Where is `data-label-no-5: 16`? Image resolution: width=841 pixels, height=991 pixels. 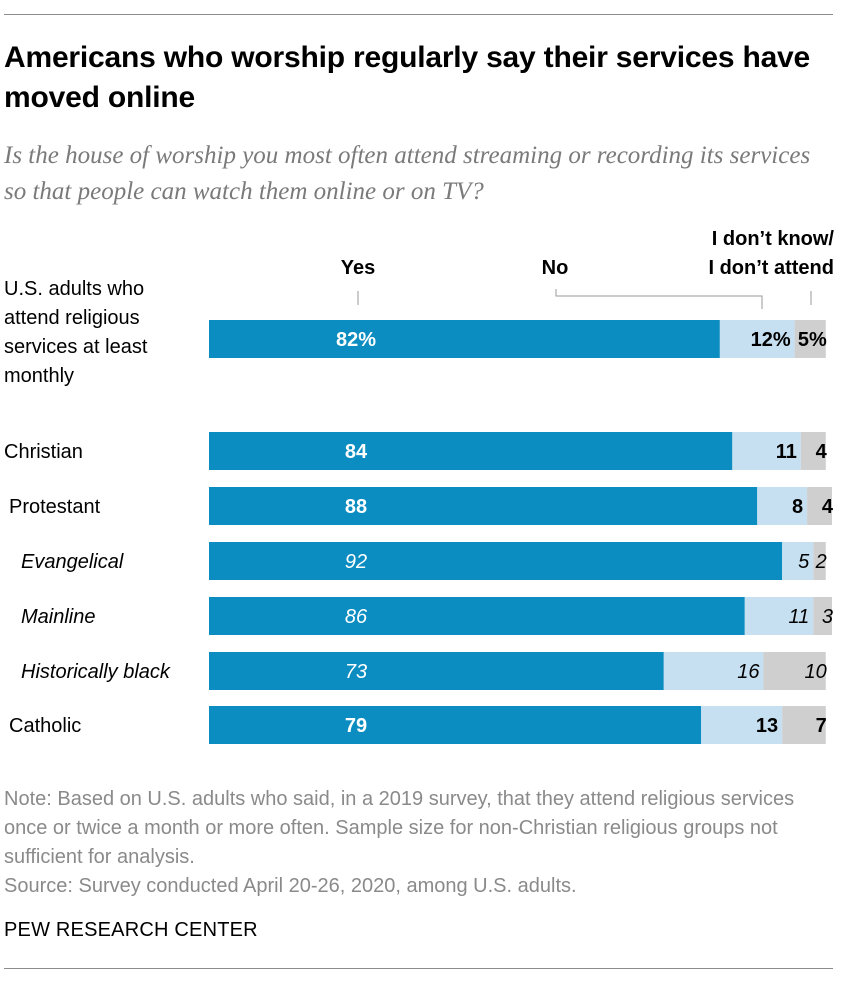
data-label-no-5: 16 is located at coordinates (748, 672).